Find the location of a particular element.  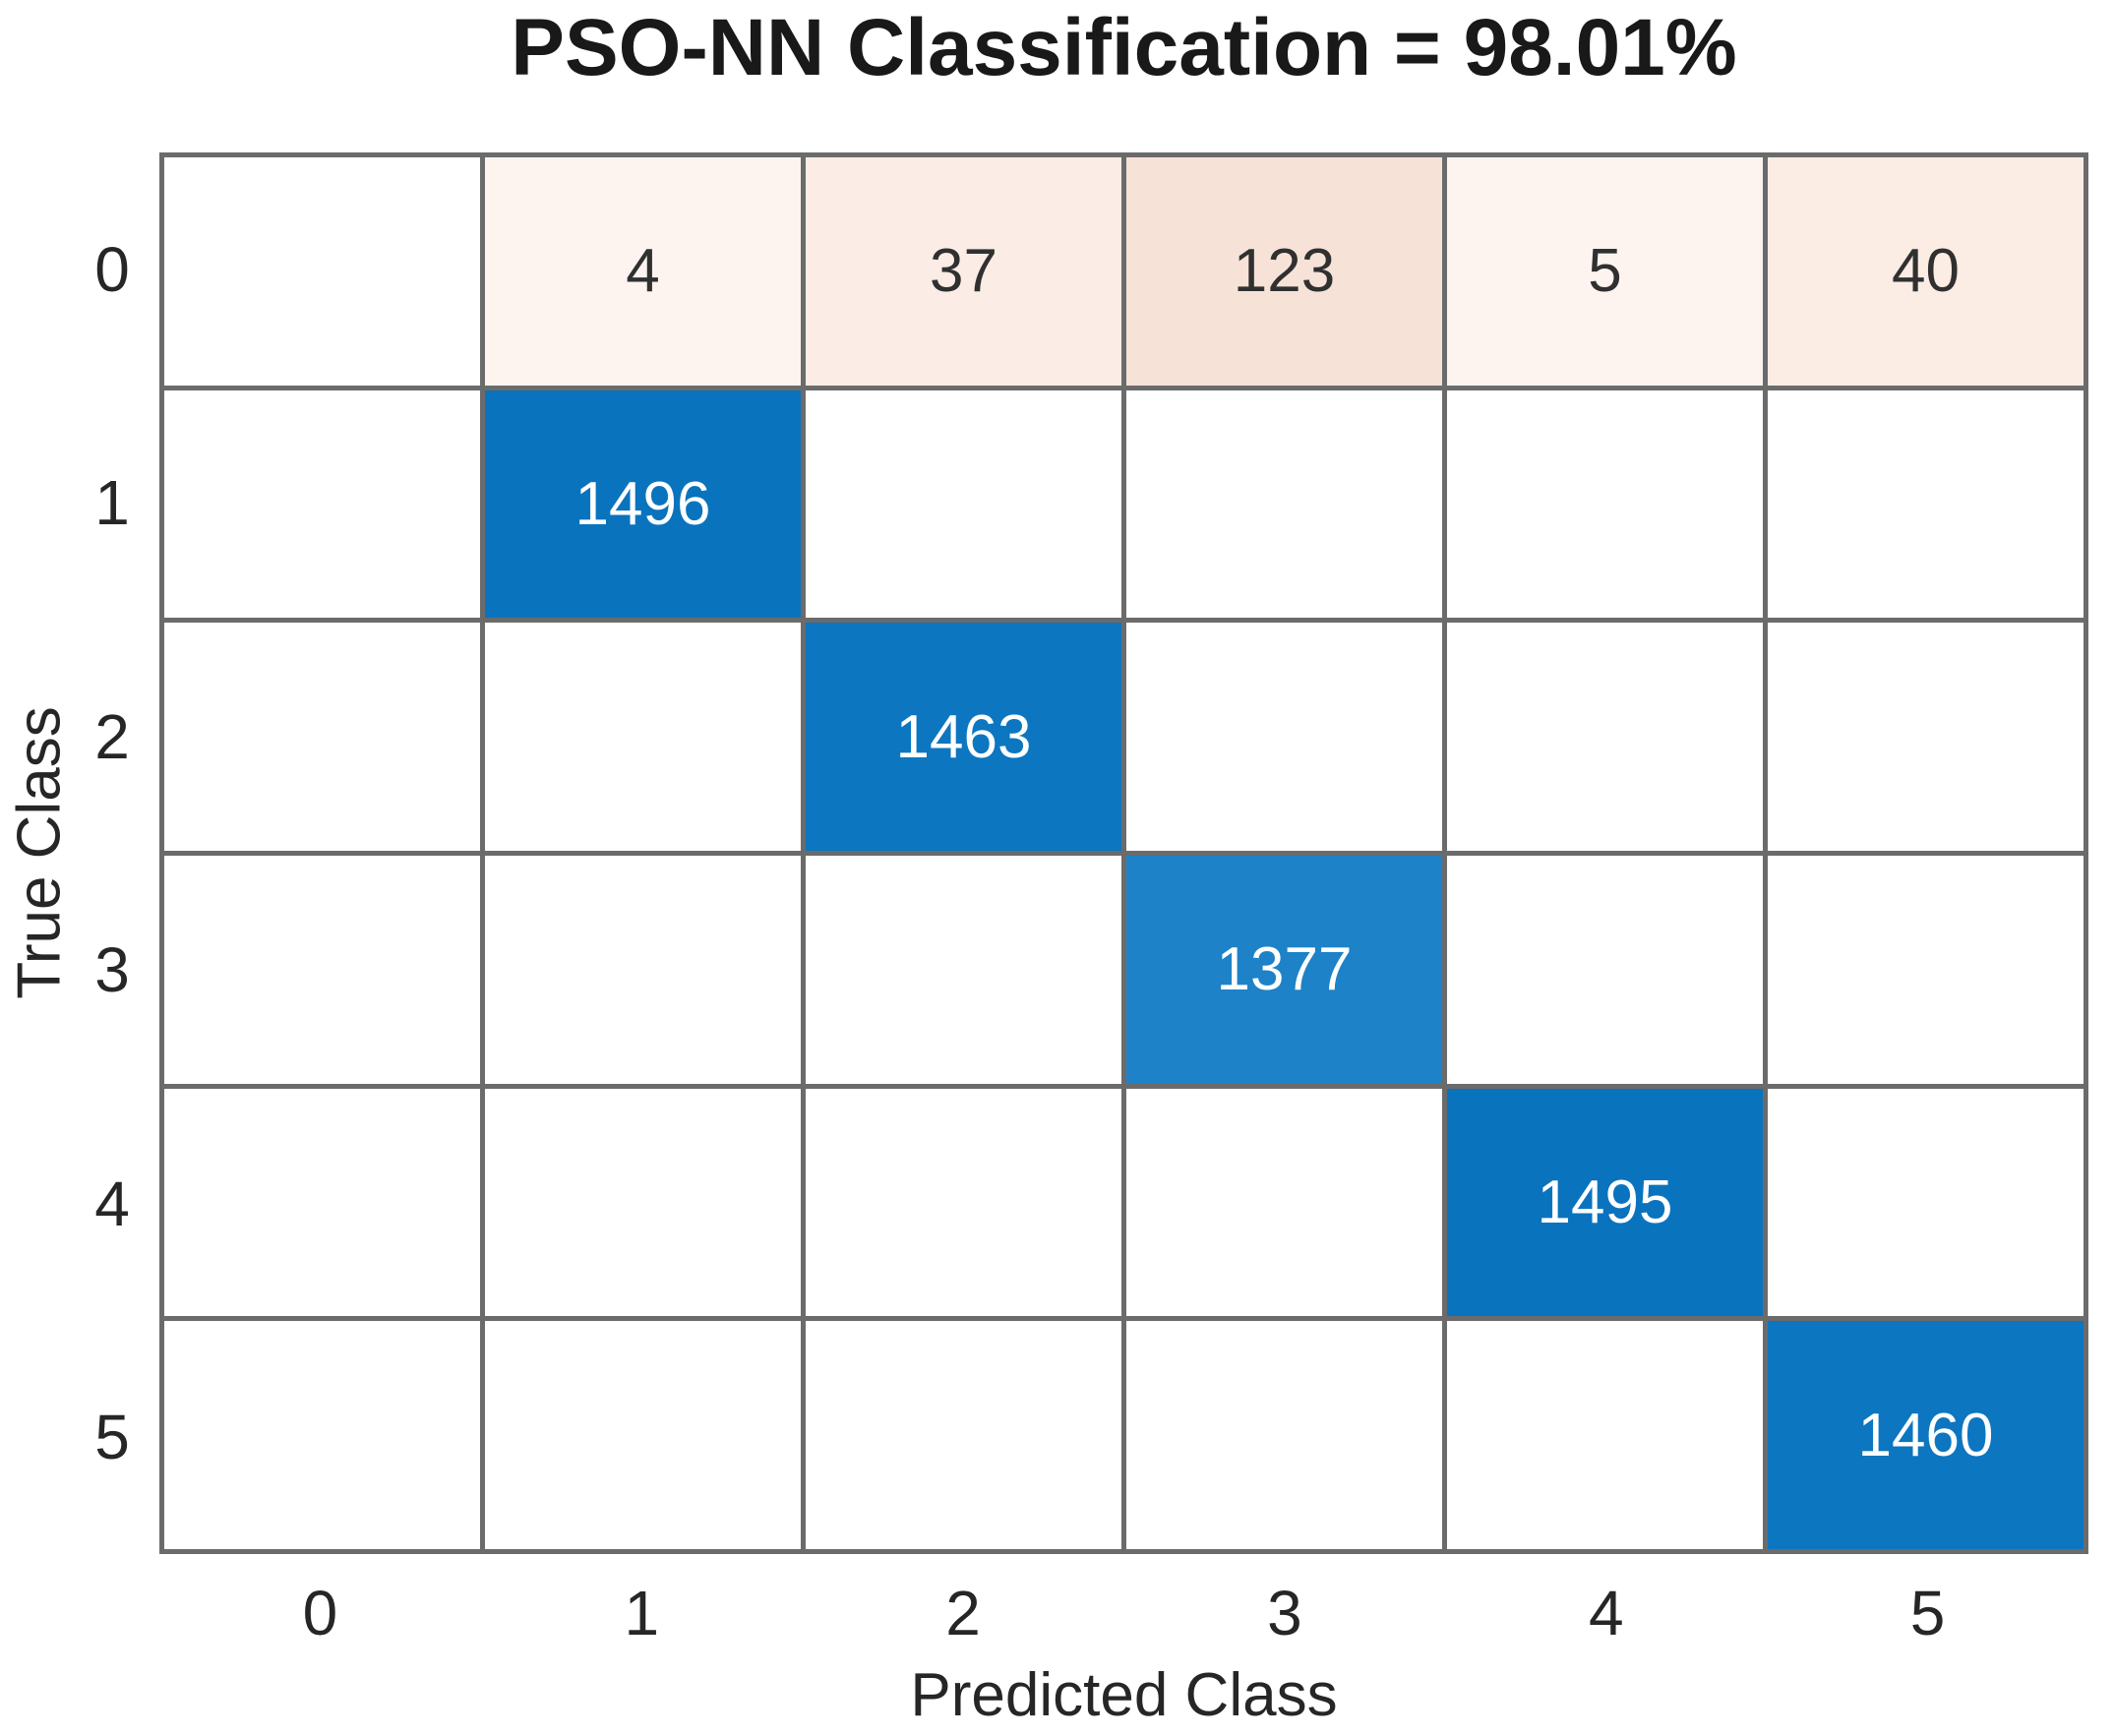

matrix-cell: 5 is located at coordinates (1605, 271).